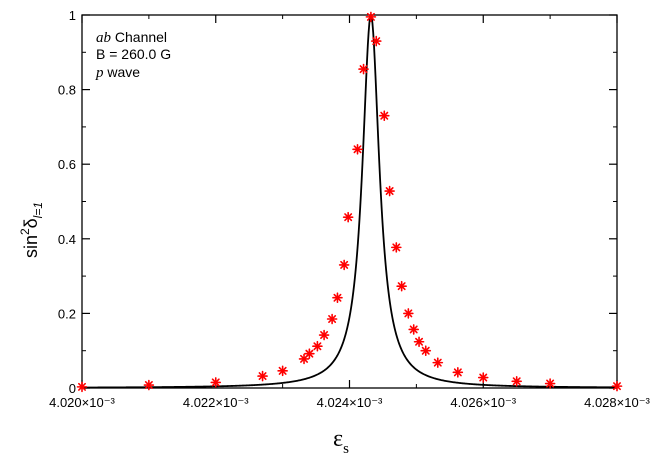 This screenshot has height=460, width=660. I want to click on annotation-field: B = 260.0 G, so click(133, 54).